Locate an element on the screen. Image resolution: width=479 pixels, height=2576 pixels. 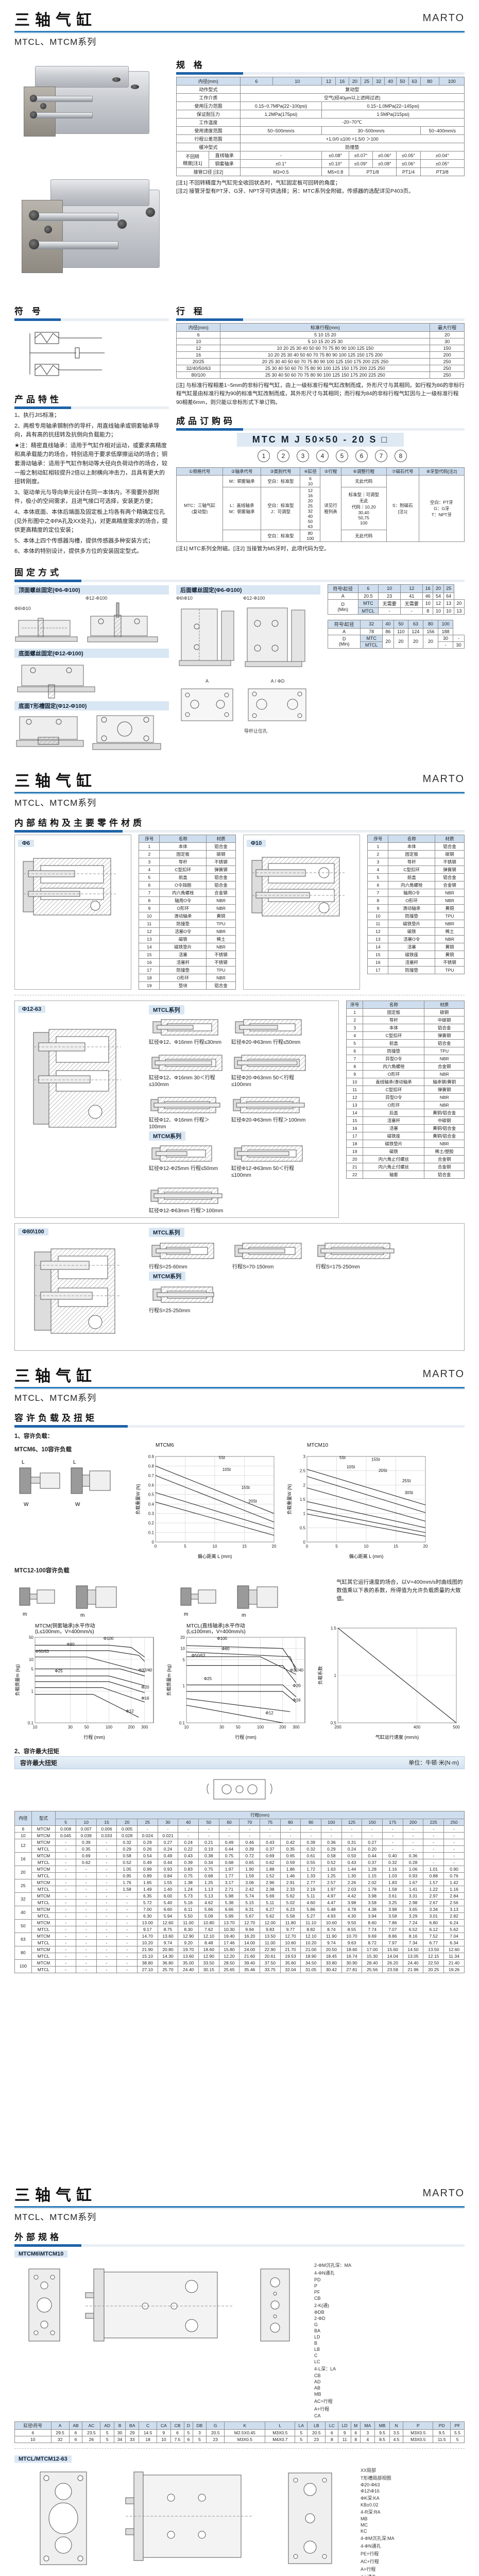
mount-label-top: 顶面螺丝固定(Φ6-Φ100) is located at coordinates (91, 590).